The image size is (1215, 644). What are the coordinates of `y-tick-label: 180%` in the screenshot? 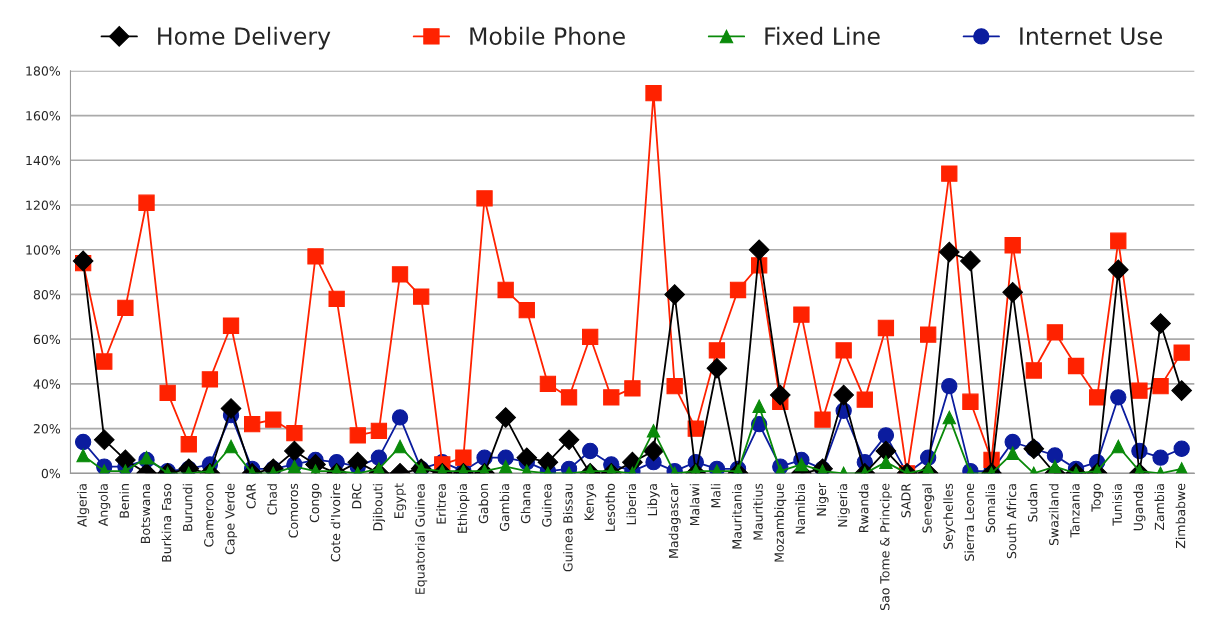 It's located at (43, 71).